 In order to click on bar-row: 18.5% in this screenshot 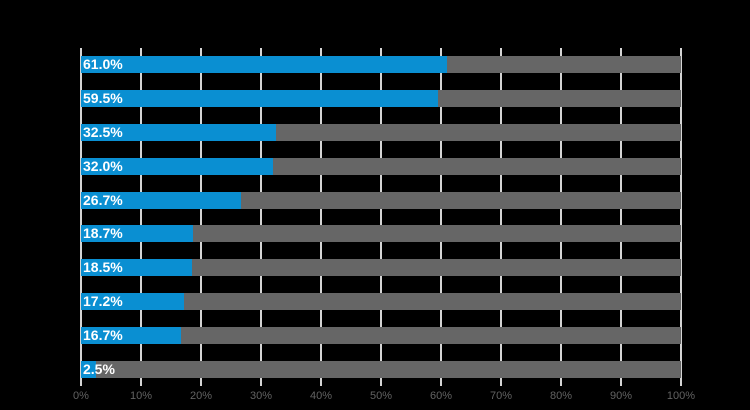, I will do `click(381, 268)`.